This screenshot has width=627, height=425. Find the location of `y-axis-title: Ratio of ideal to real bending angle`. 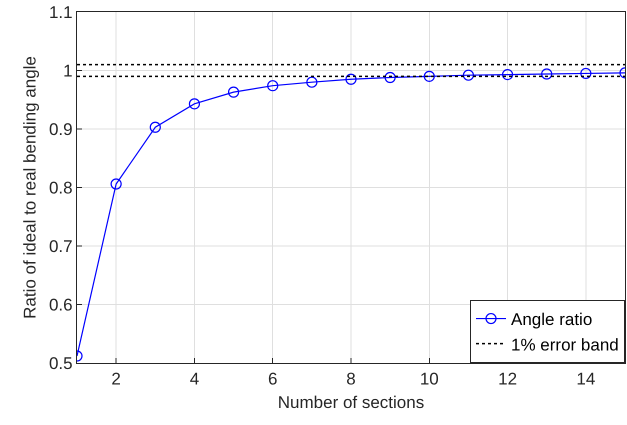

y-axis-title: Ratio of ideal to real bending angle is located at coordinates (30, 187).